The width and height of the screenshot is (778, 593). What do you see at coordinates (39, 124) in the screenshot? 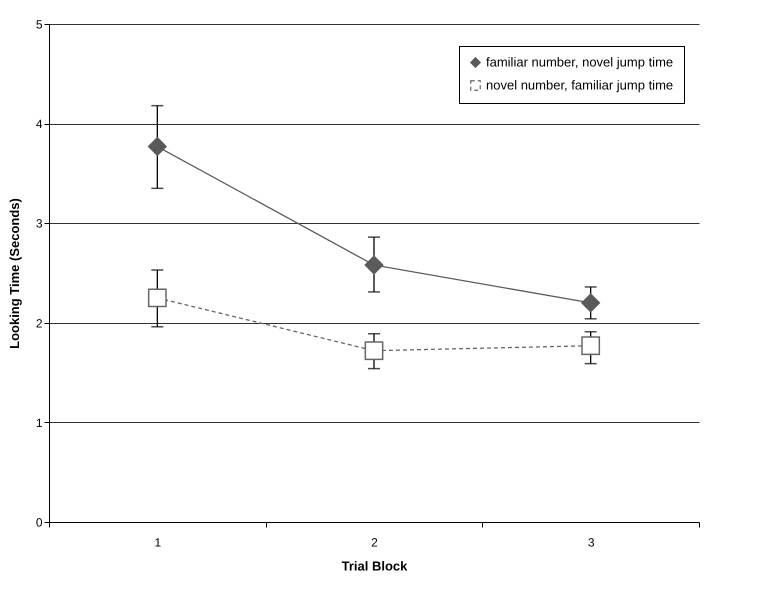
I see `y-tick-label: 4` at bounding box center [39, 124].